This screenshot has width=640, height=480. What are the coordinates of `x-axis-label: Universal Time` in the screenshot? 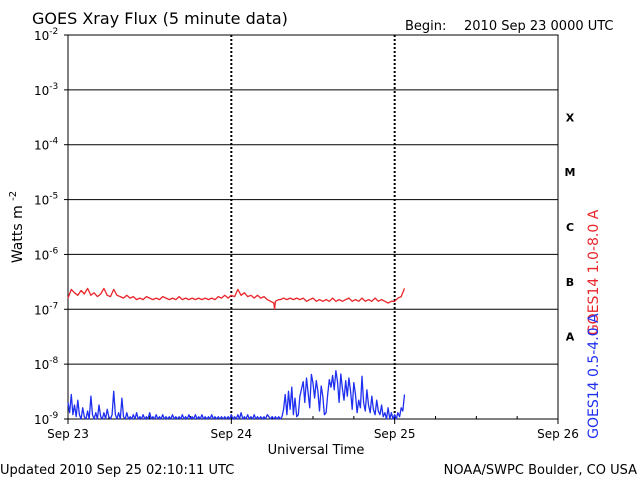 It's located at (316, 450).